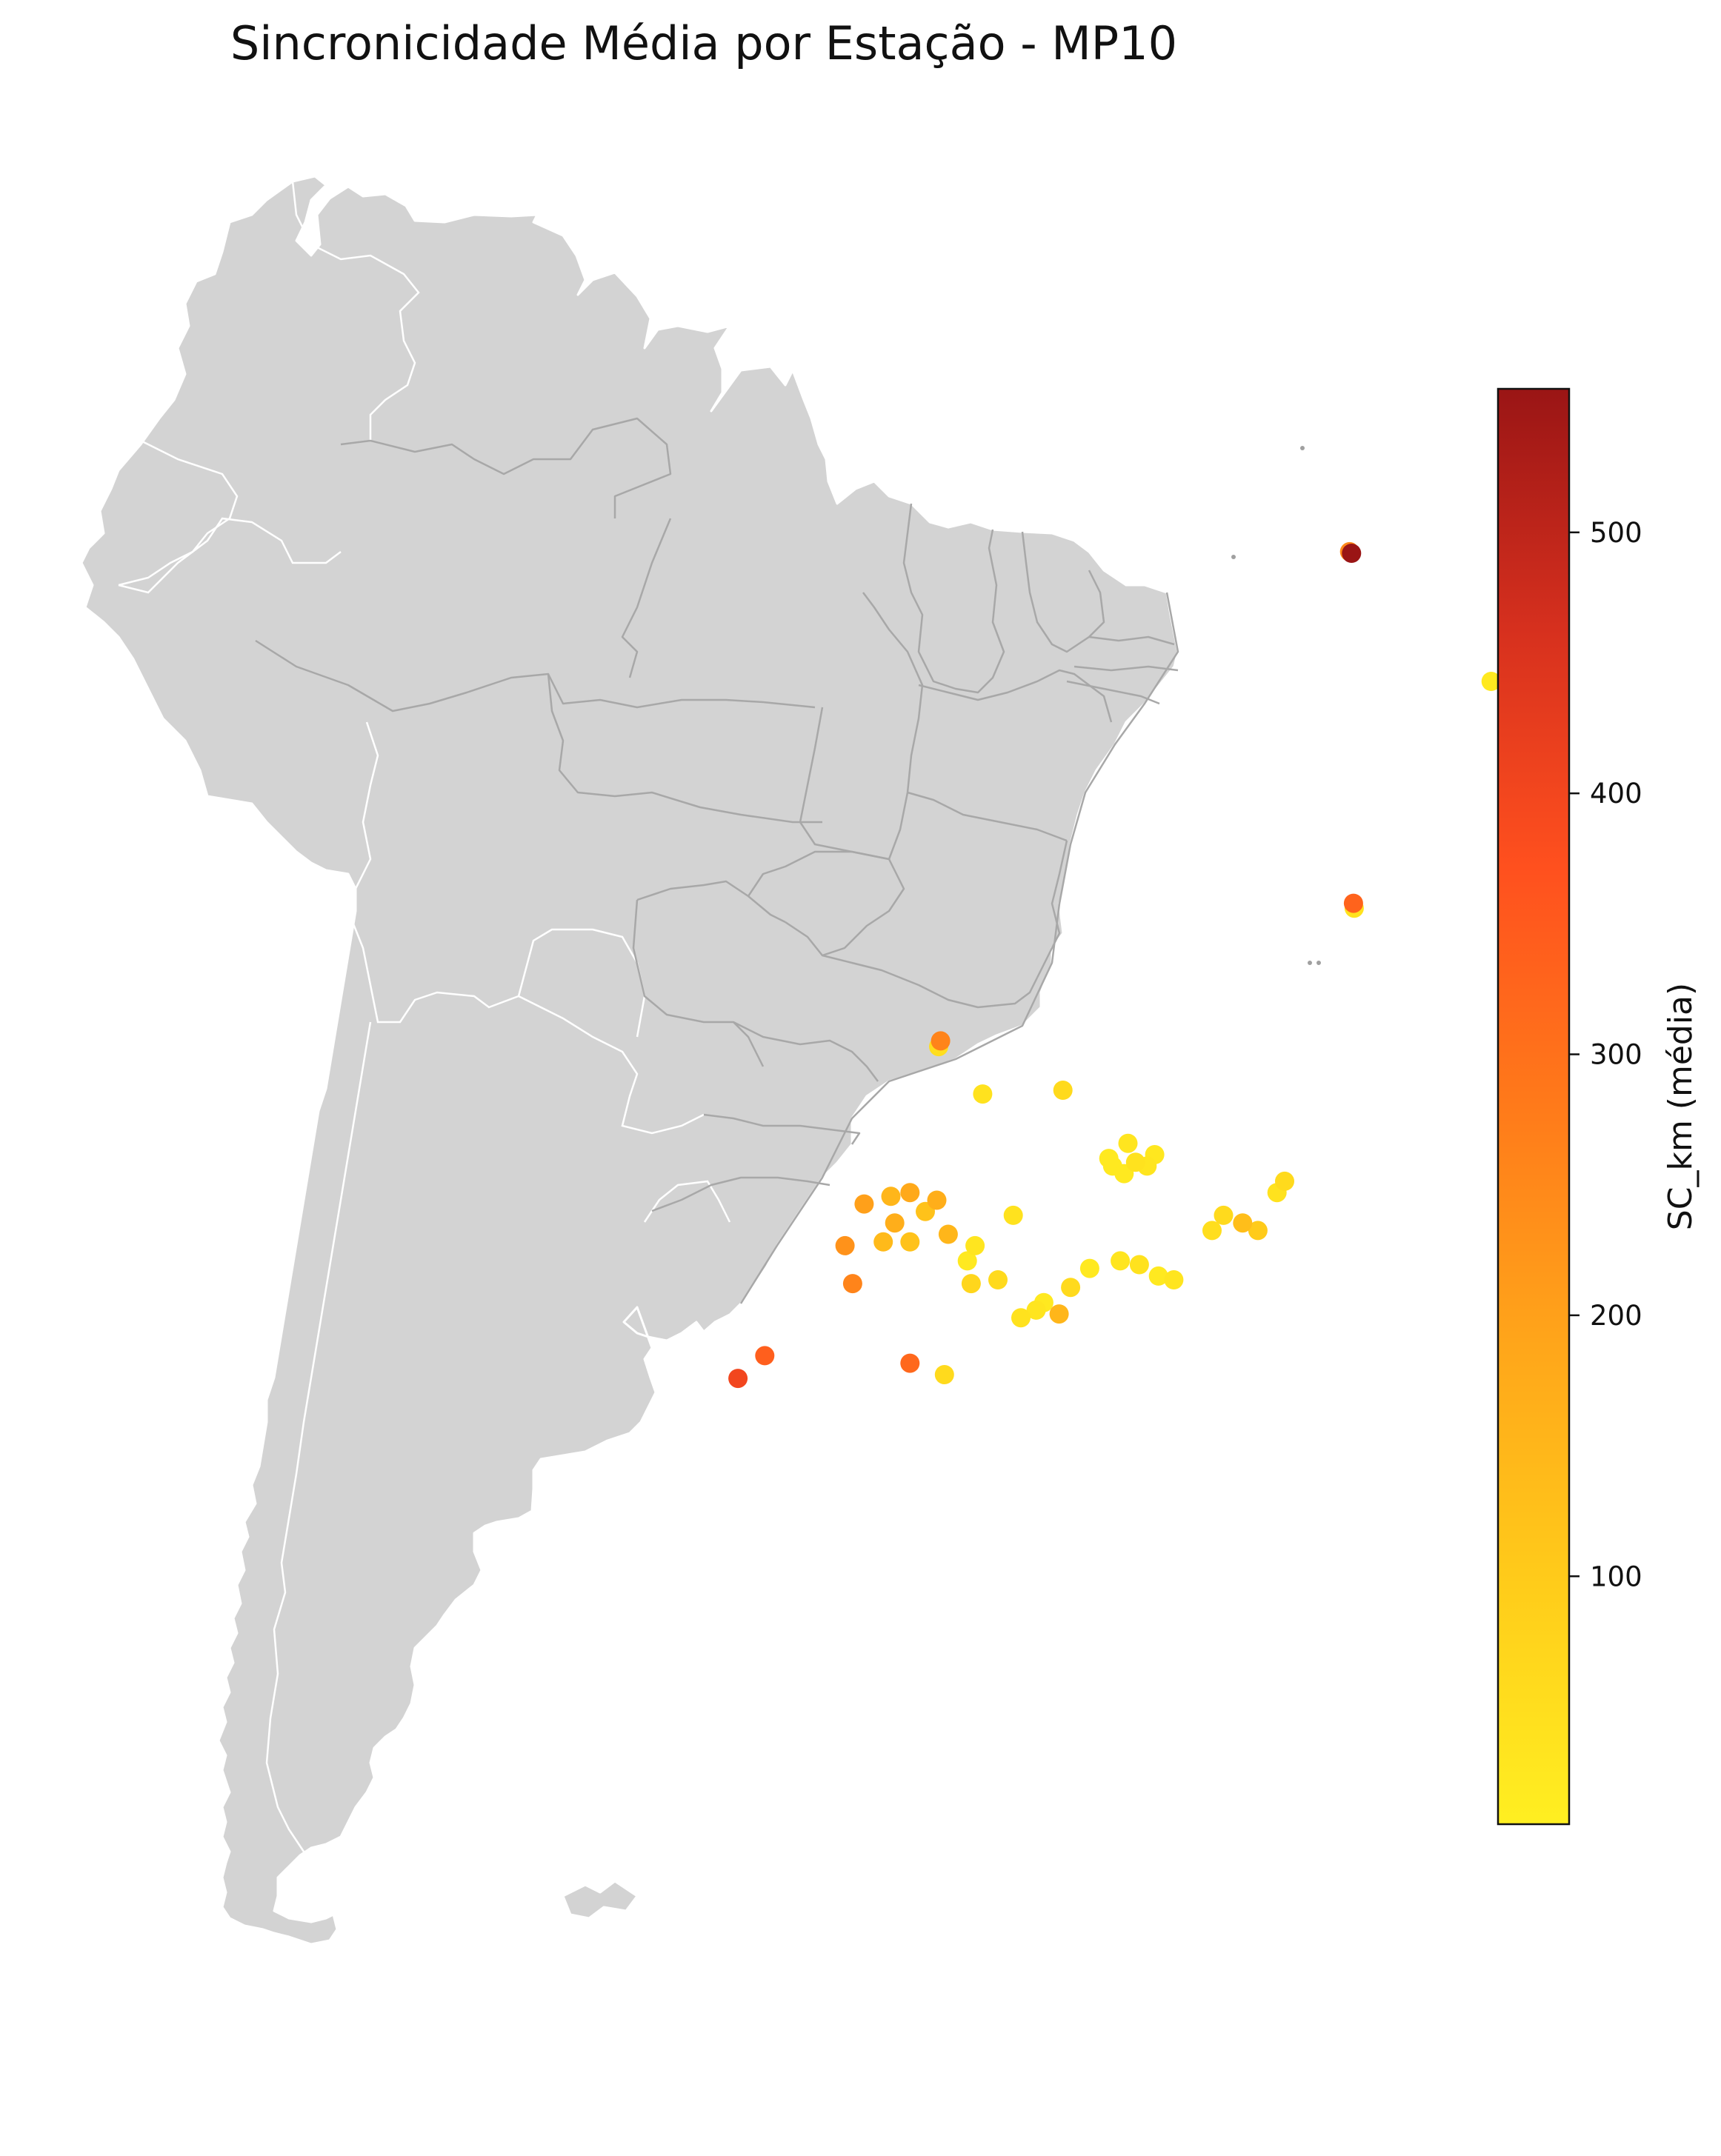 The image size is (1721, 2156). Describe the element at coordinates (646, 598) in the screenshot. I see `amazonas-para-border` at that location.